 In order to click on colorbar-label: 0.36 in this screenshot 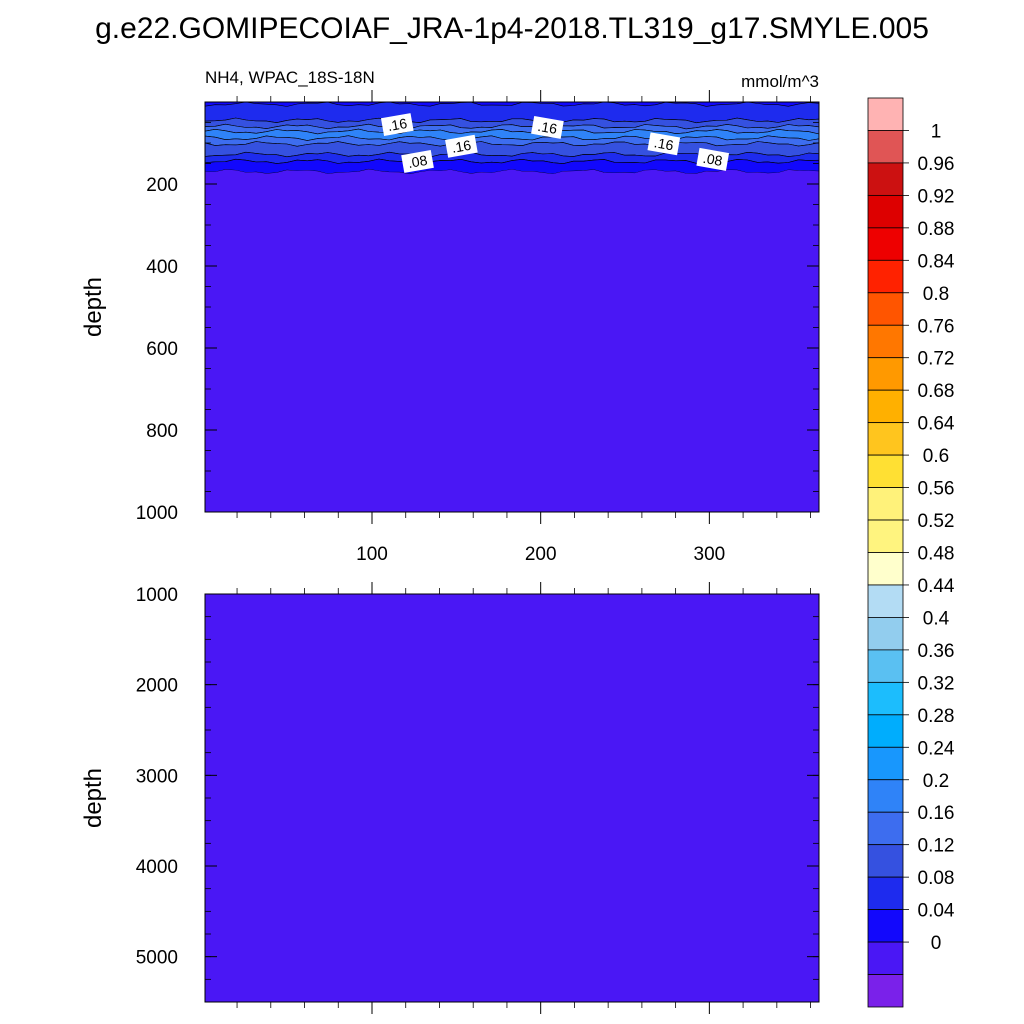, I will do `click(936, 651)`.